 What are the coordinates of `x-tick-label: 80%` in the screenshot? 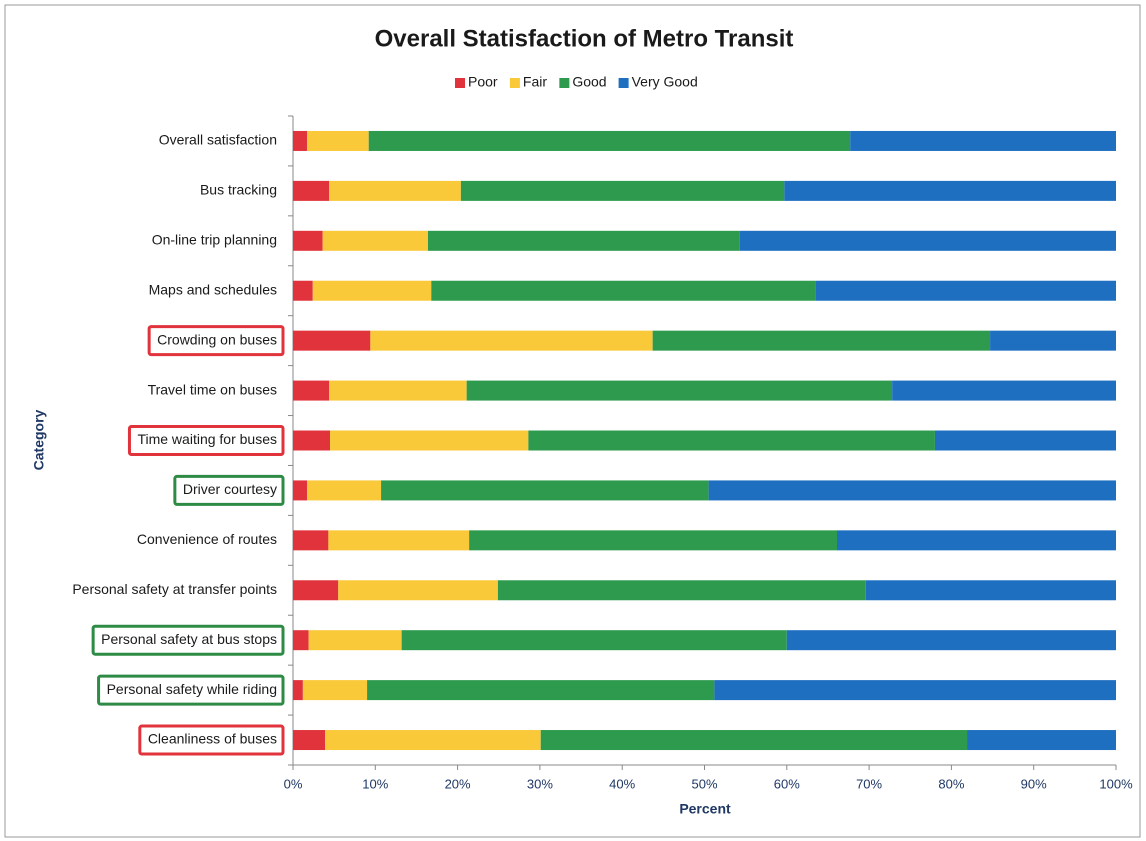 It's located at (951, 783).